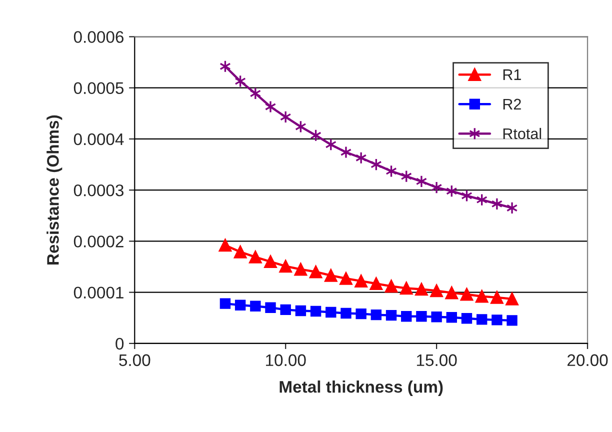 This screenshot has height=432, width=612. What do you see at coordinates (99, 37) in the screenshot?
I see `y-tick-label: 0.0006` at bounding box center [99, 37].